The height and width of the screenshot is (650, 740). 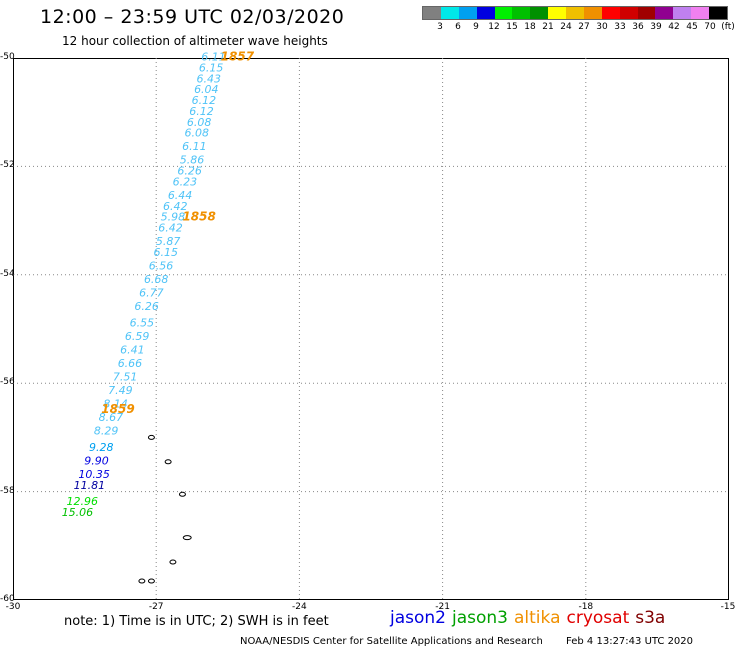 What do you see at coordinates (90, 485) in the screenshot?
I see `wave-height-value: 11.81` at bounding box center [90, 485].